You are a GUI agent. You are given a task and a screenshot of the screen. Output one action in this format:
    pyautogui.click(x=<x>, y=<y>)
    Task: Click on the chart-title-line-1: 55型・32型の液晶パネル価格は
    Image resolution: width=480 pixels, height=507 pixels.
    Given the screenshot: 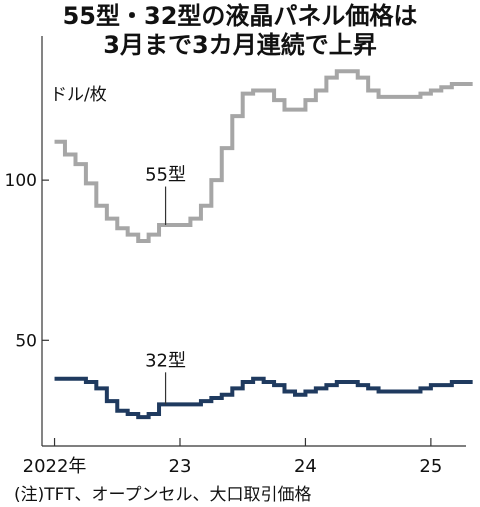 What is the action you would take?
    pyautogui.click(x=240, y=16)
    